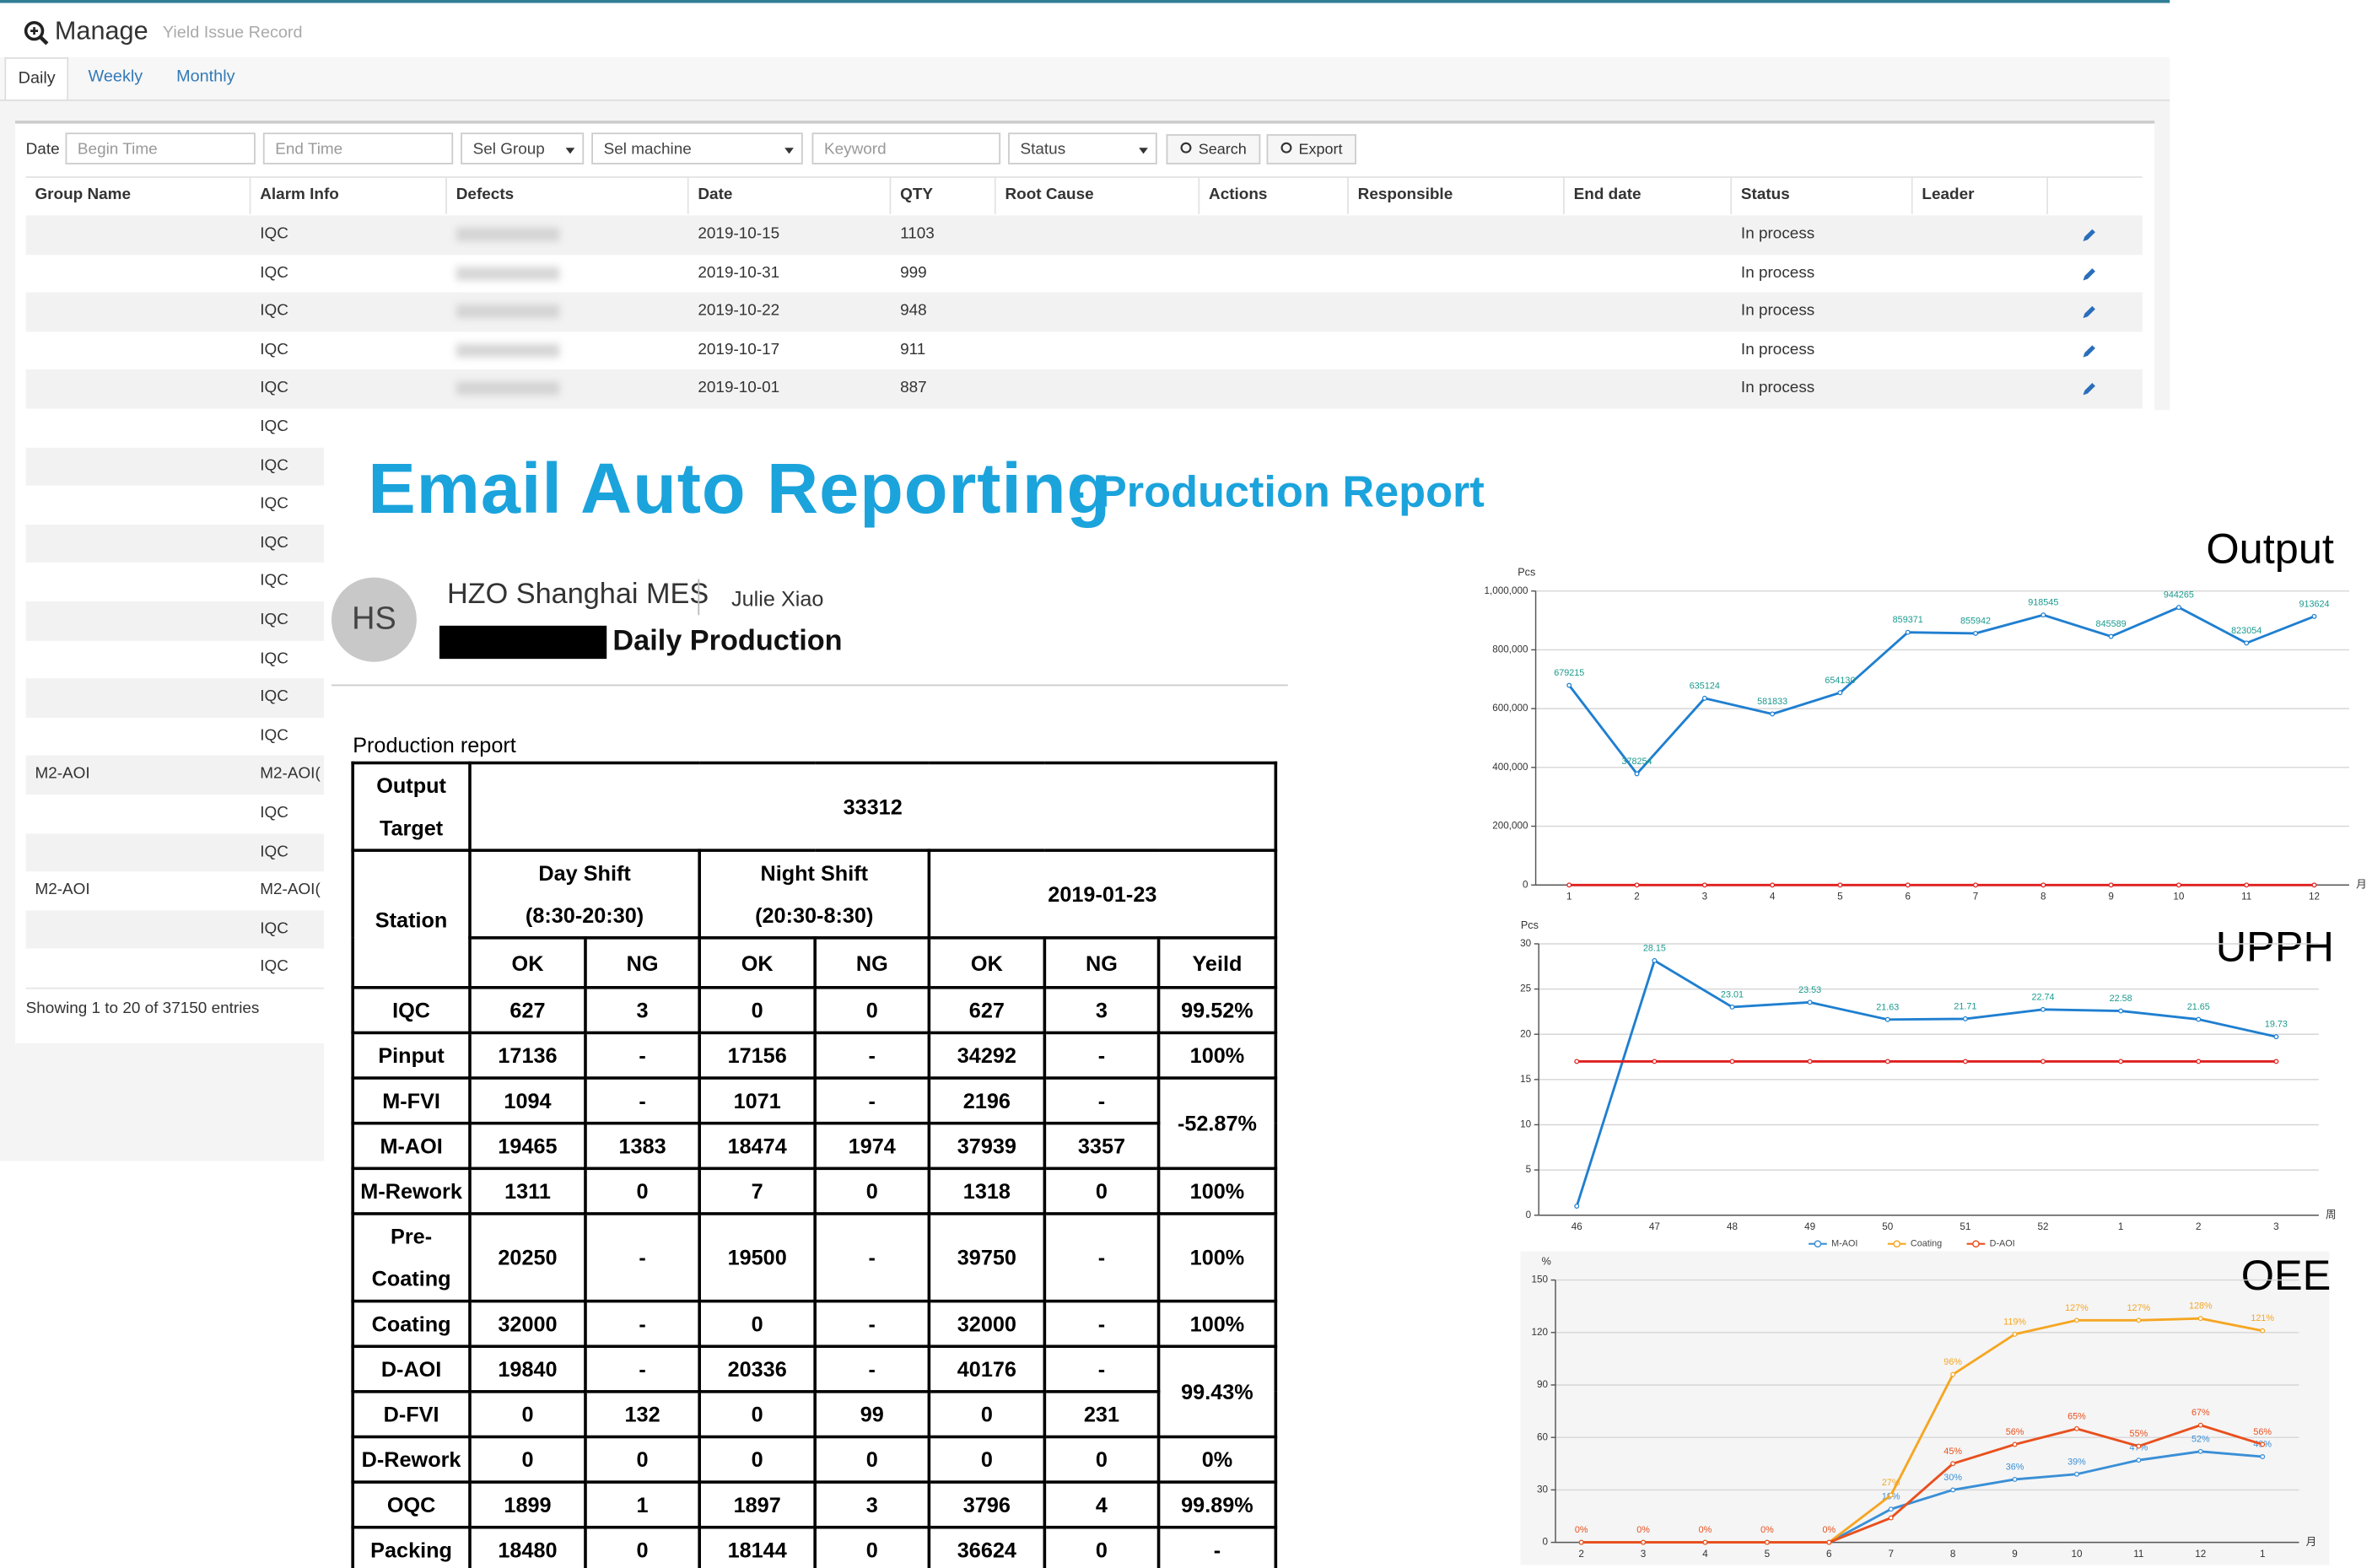 The image size is (2372, 1568). Describe the element at coordinates (1840, 898) in the screenshot. I see `x-tick-label: 5` at that location.